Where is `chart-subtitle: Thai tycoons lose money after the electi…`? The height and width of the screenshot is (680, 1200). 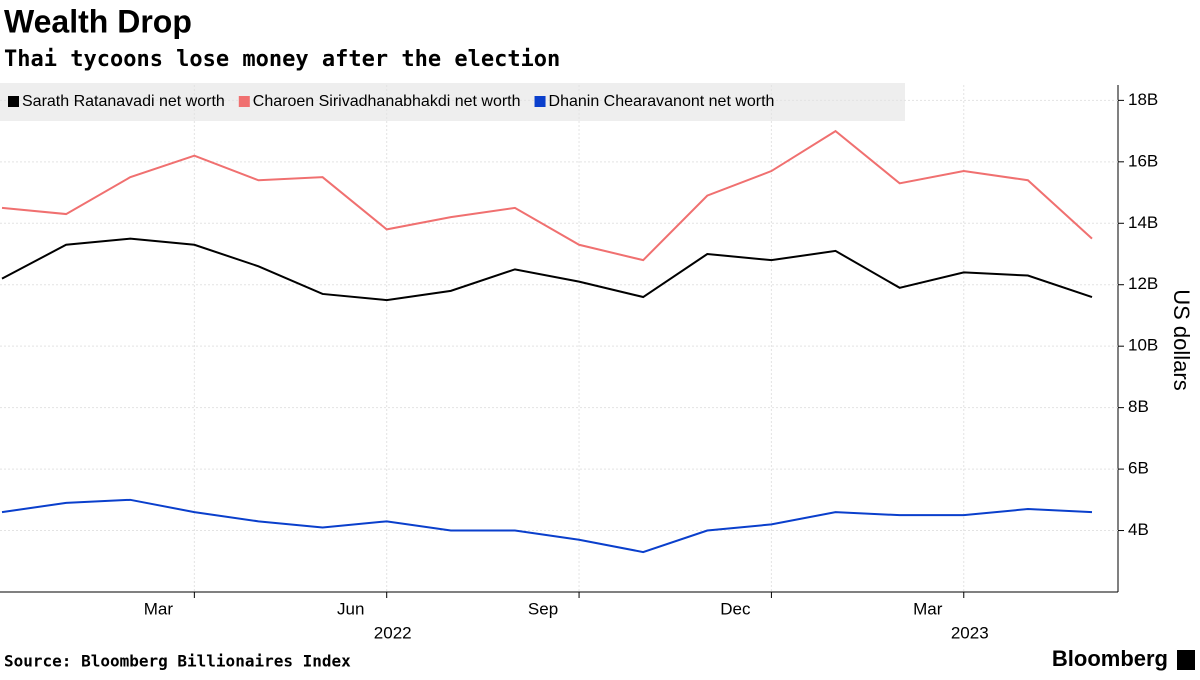
chart-subtitle: Thai tycoons lose money after the electi… is located at coordinates (282, 59).